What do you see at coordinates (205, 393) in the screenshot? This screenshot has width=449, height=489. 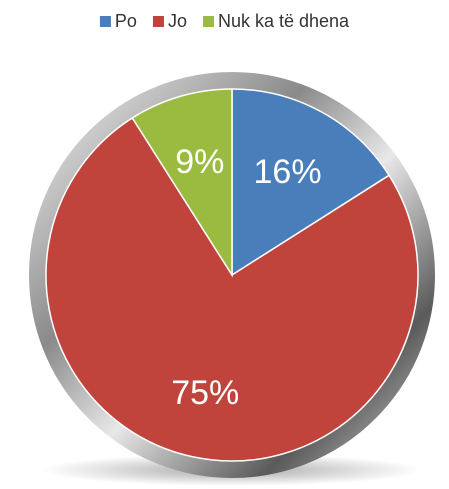 I see `slice-label: 75%` at bounding box center [205, 393].